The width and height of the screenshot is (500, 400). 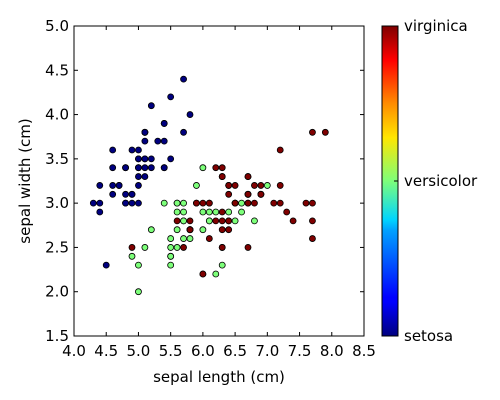 What do you see at coordinates (428, 336) in the screenshot?
I see `colorbar-label-setosa: setosa` at bounding box center [428, 336].